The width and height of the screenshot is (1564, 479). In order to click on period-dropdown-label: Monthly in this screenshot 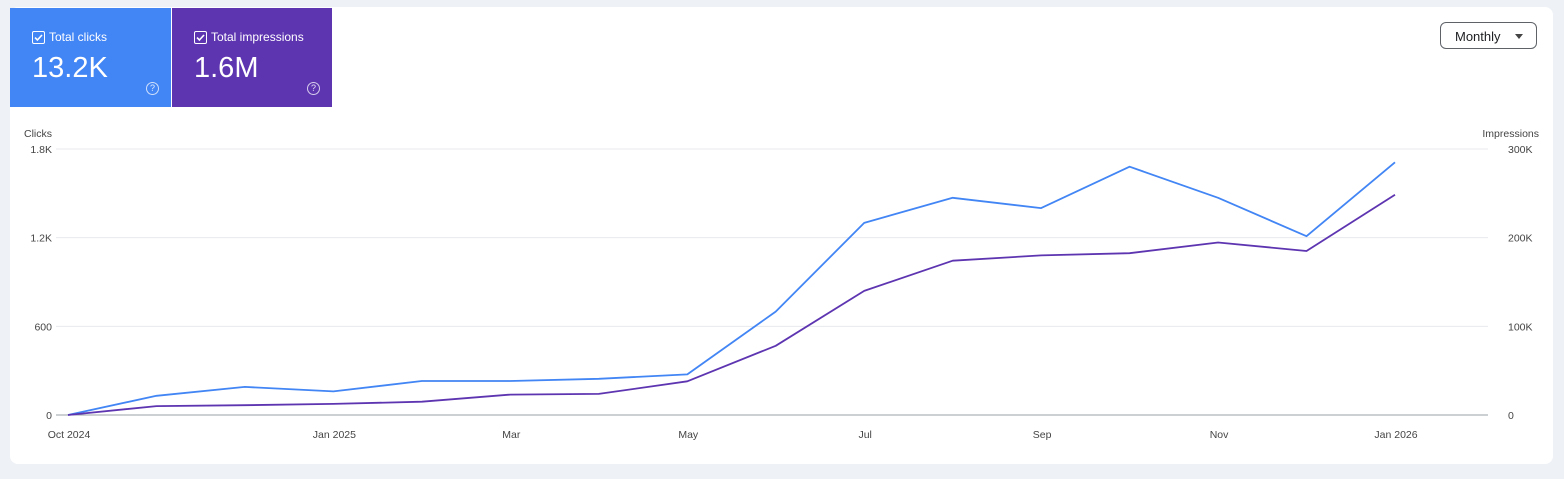, I will do `click(1478, 36)`.